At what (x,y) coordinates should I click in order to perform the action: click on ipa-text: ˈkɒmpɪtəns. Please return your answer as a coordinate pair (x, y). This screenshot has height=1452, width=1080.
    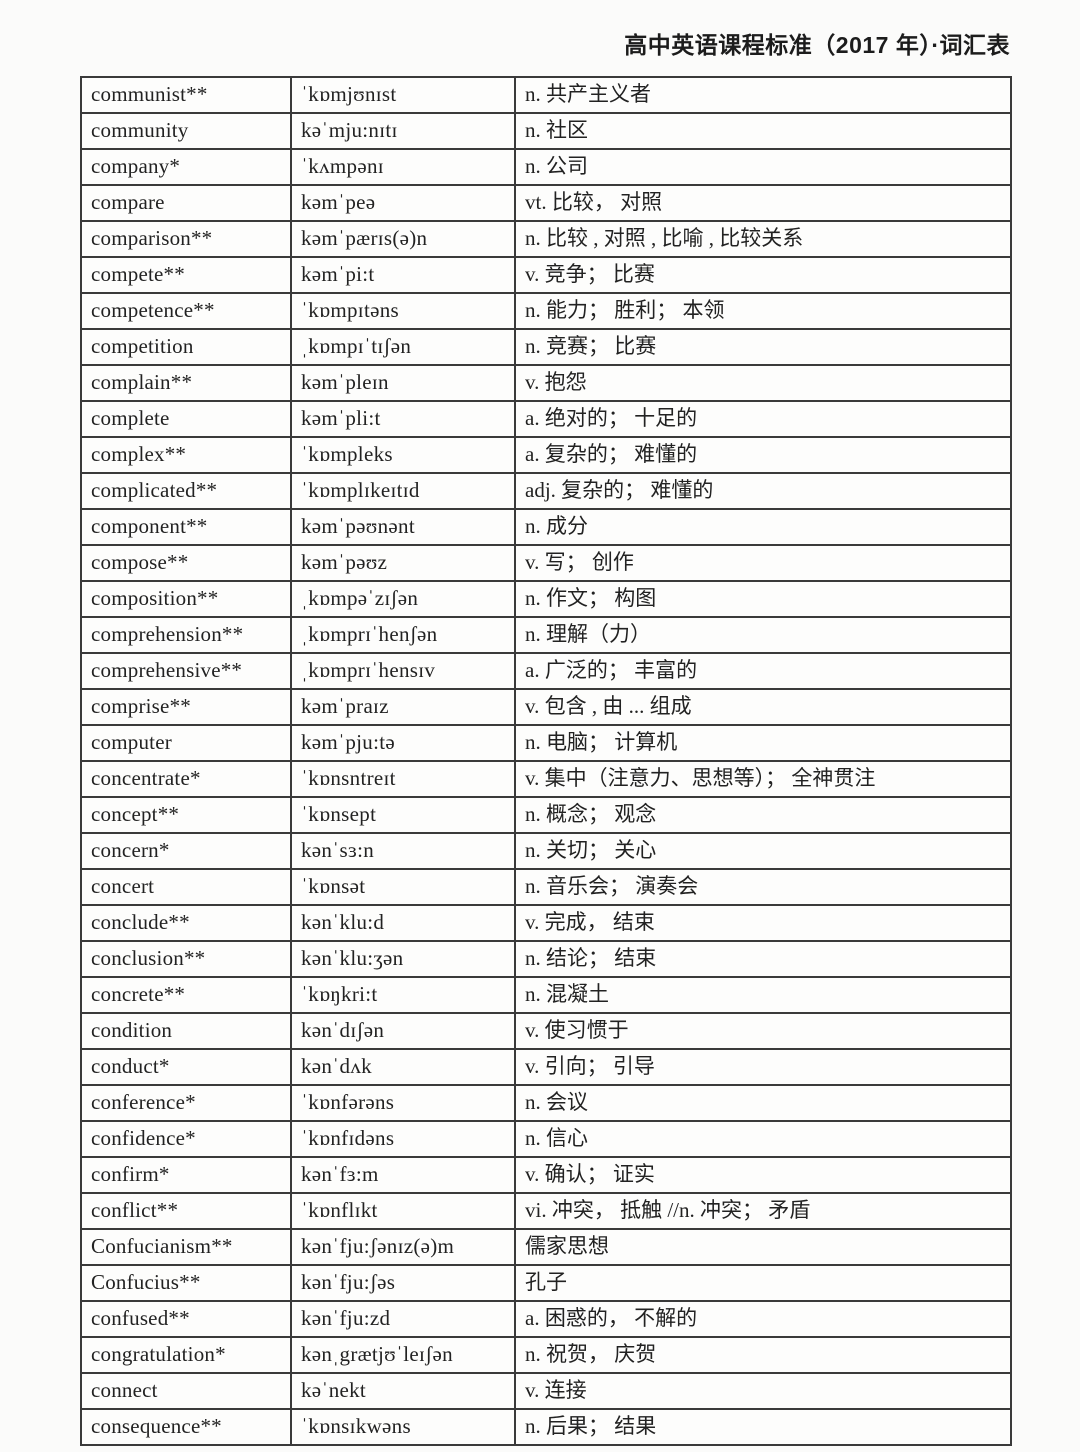
    Looking at the image, I should click on (403, 311).